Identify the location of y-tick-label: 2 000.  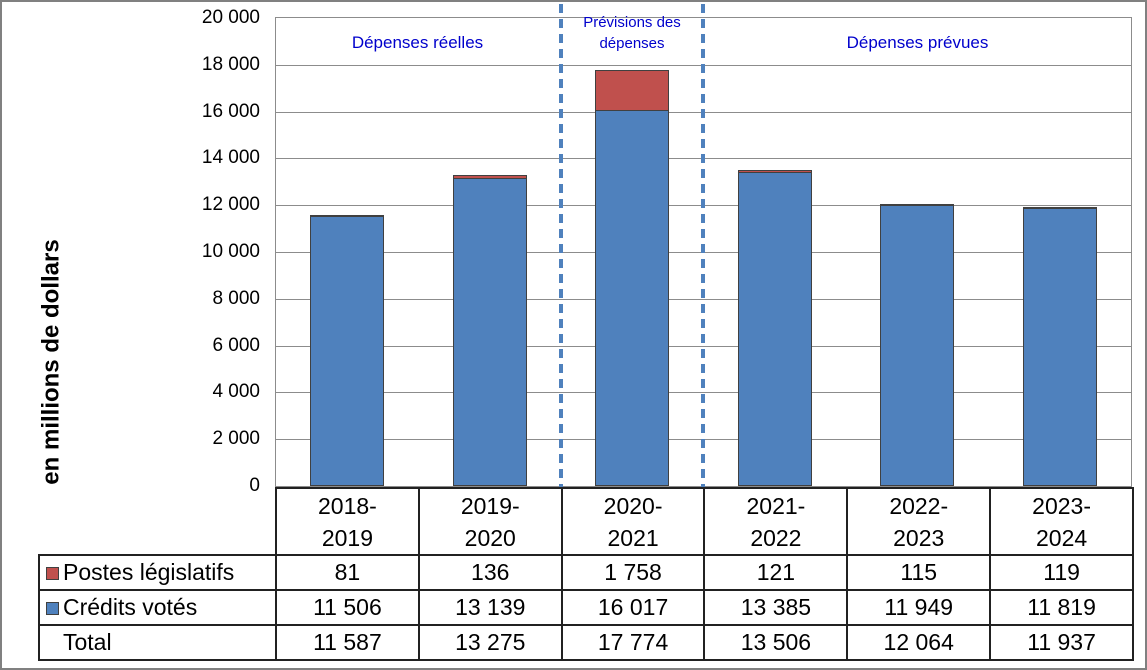
(236, 438).